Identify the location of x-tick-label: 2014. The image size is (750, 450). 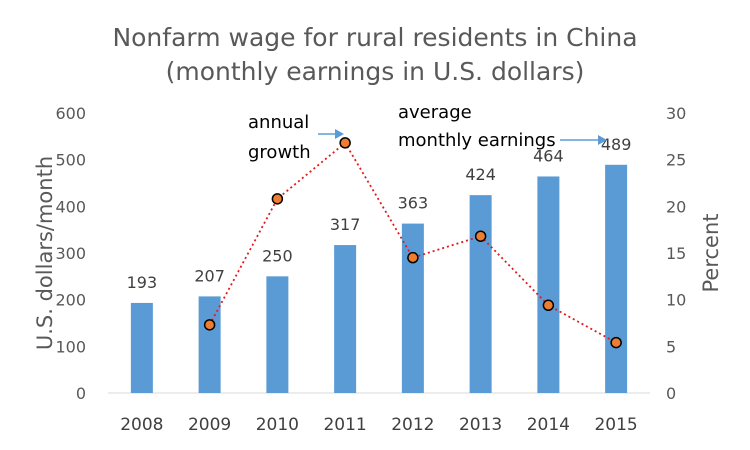
(548, 425).